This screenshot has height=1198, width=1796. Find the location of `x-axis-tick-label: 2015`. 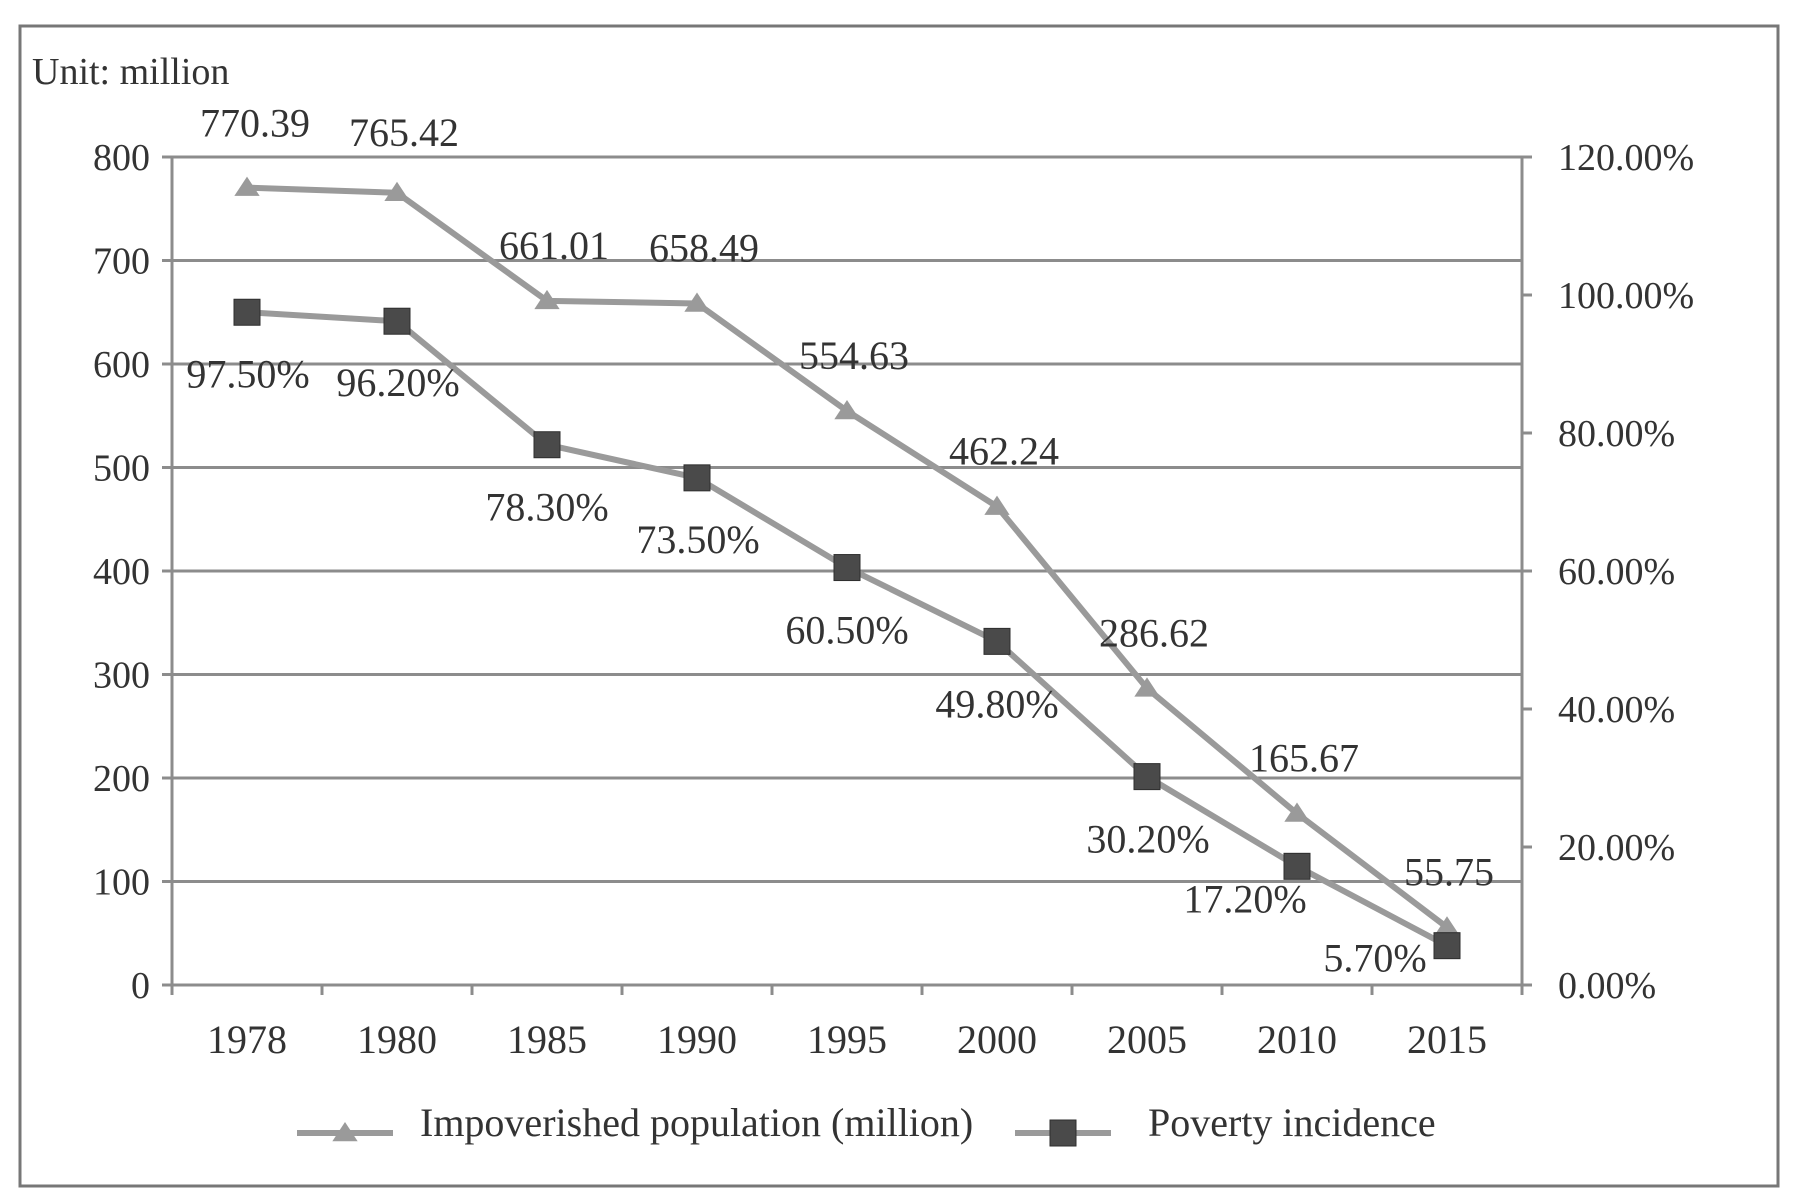

x-axis-tick-label: 2015 is located at coordinates (1447, 1039).